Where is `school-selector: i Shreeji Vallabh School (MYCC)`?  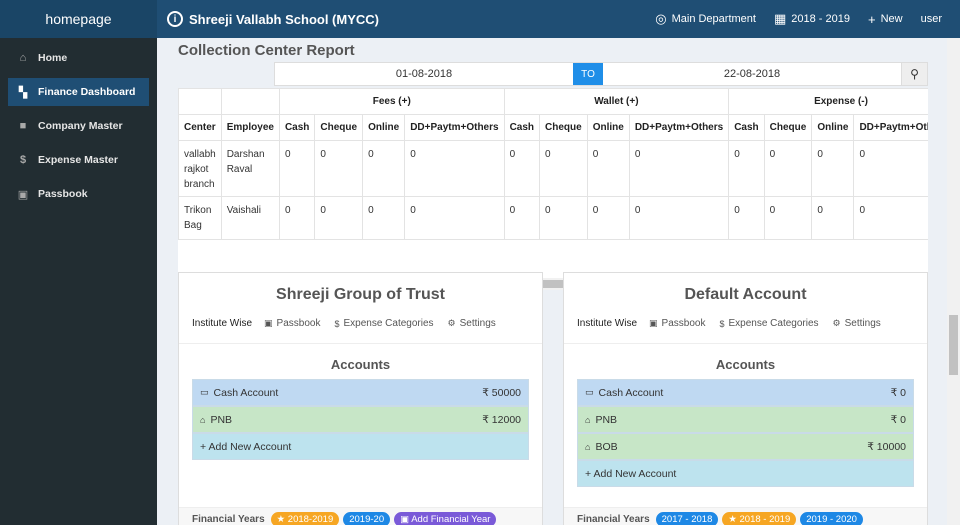 school-selector: i Shreeji Vallabh School (MYCC) is located at coordinates (273, 19).